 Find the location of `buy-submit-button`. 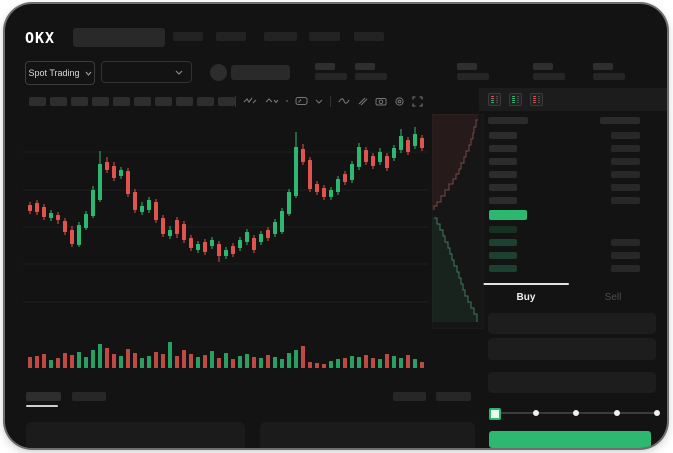

buy-submit-button is located at coordinates (570, 439).